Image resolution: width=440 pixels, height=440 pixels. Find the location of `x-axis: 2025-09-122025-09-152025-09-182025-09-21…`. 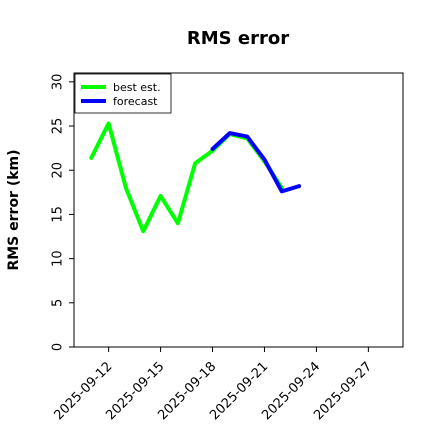

x-axis: 2025-09-122025-09-152025-09-182025-09-21… is located at coordinates (213, 385).